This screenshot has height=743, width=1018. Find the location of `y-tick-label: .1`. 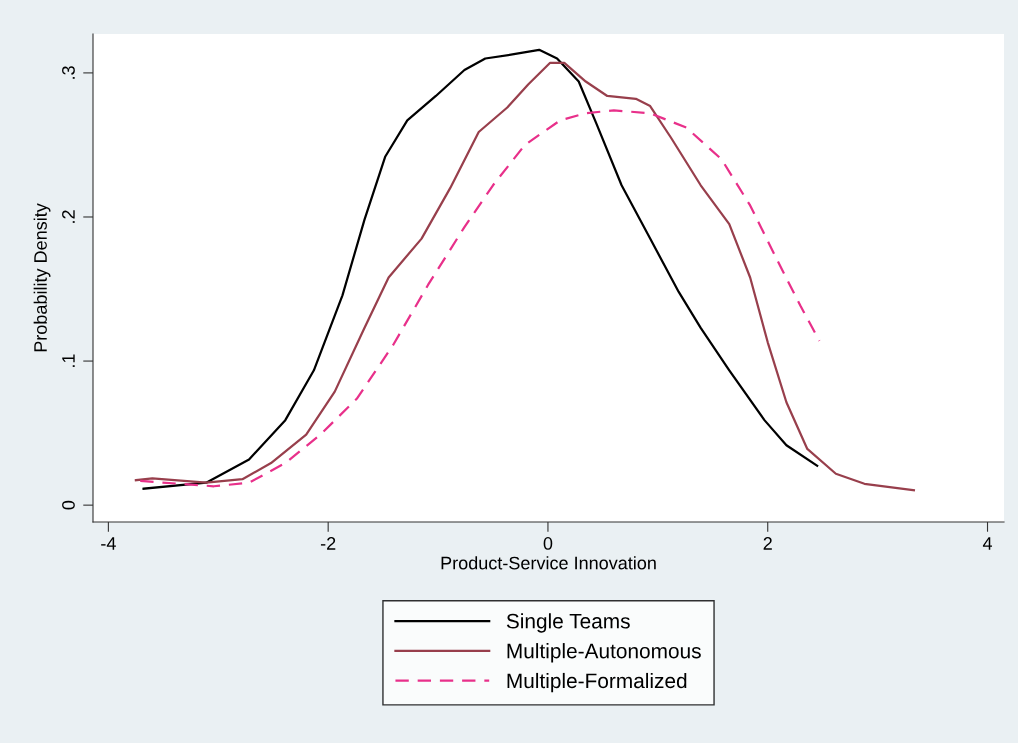

y-tick-label: .1 is located at coordinates (68, 360).